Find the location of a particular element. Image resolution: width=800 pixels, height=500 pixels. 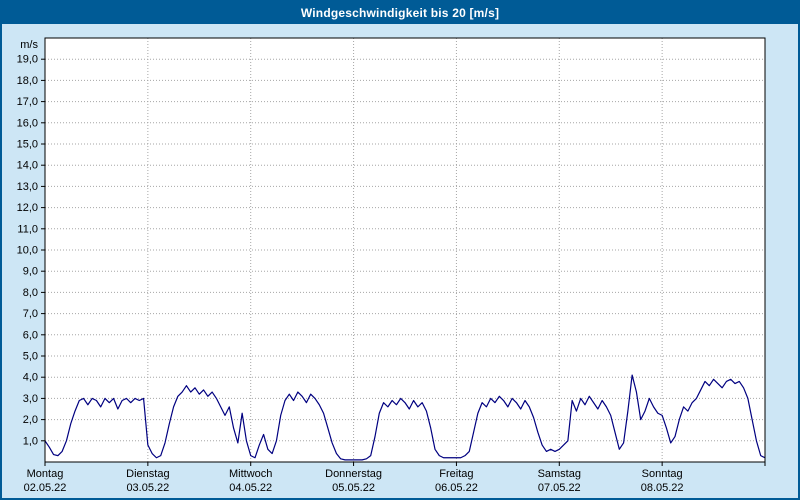

y-tick-label: 4,0 is located at coordinates (30, 378).